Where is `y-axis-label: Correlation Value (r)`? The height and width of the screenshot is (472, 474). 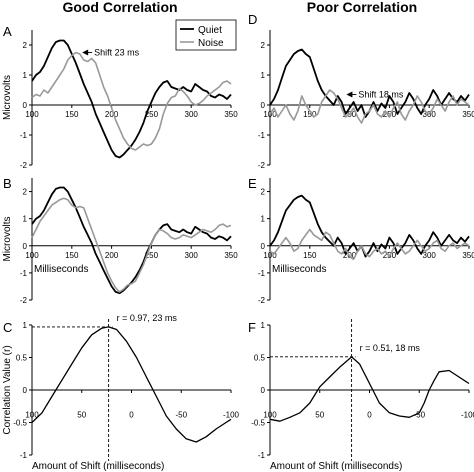 y-axis-label: Correlation Value (r) is located at coordinates (7, 389).